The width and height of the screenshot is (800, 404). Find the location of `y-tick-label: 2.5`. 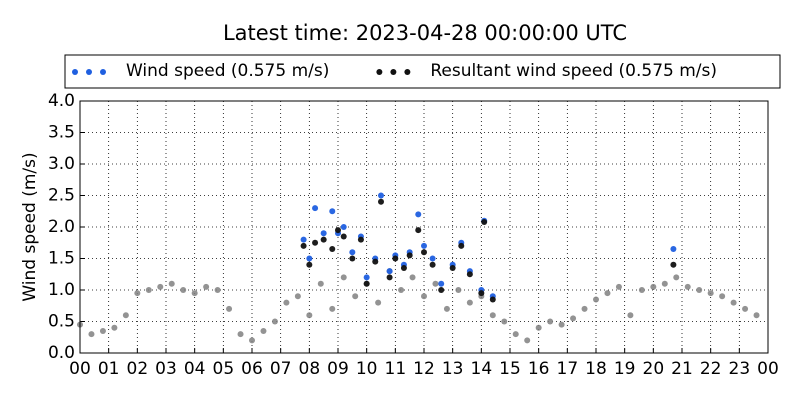

y-tick-label: 2.5 is located at coordinates (61, 196).